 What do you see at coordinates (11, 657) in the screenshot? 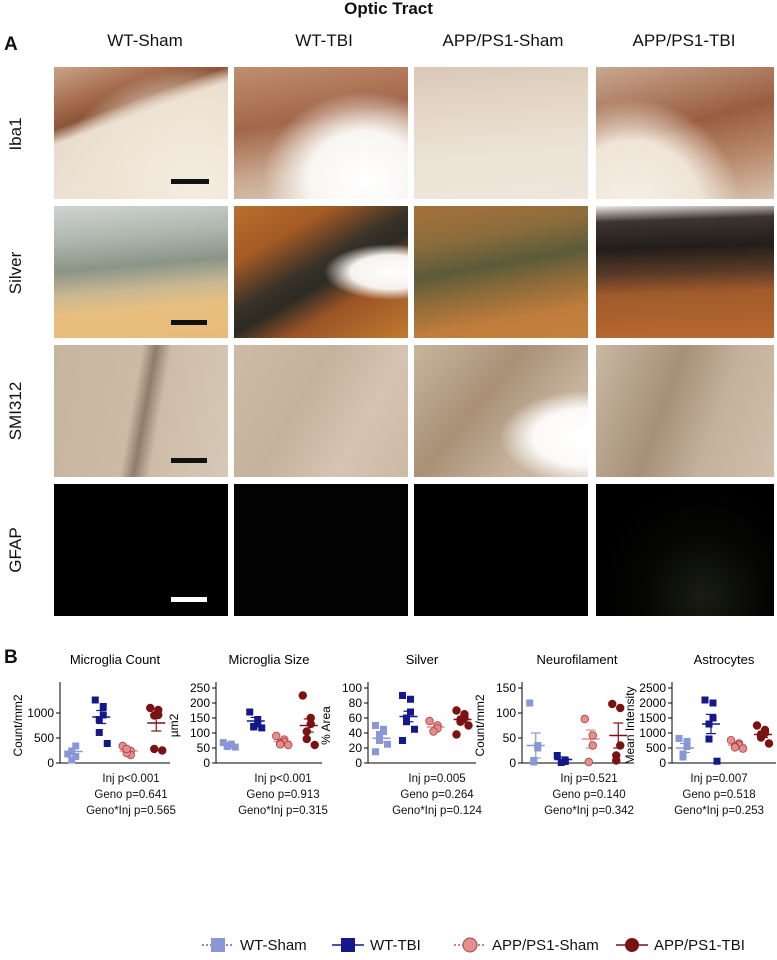
I see `panel-b-label: B` at bounding box center [11, 657].